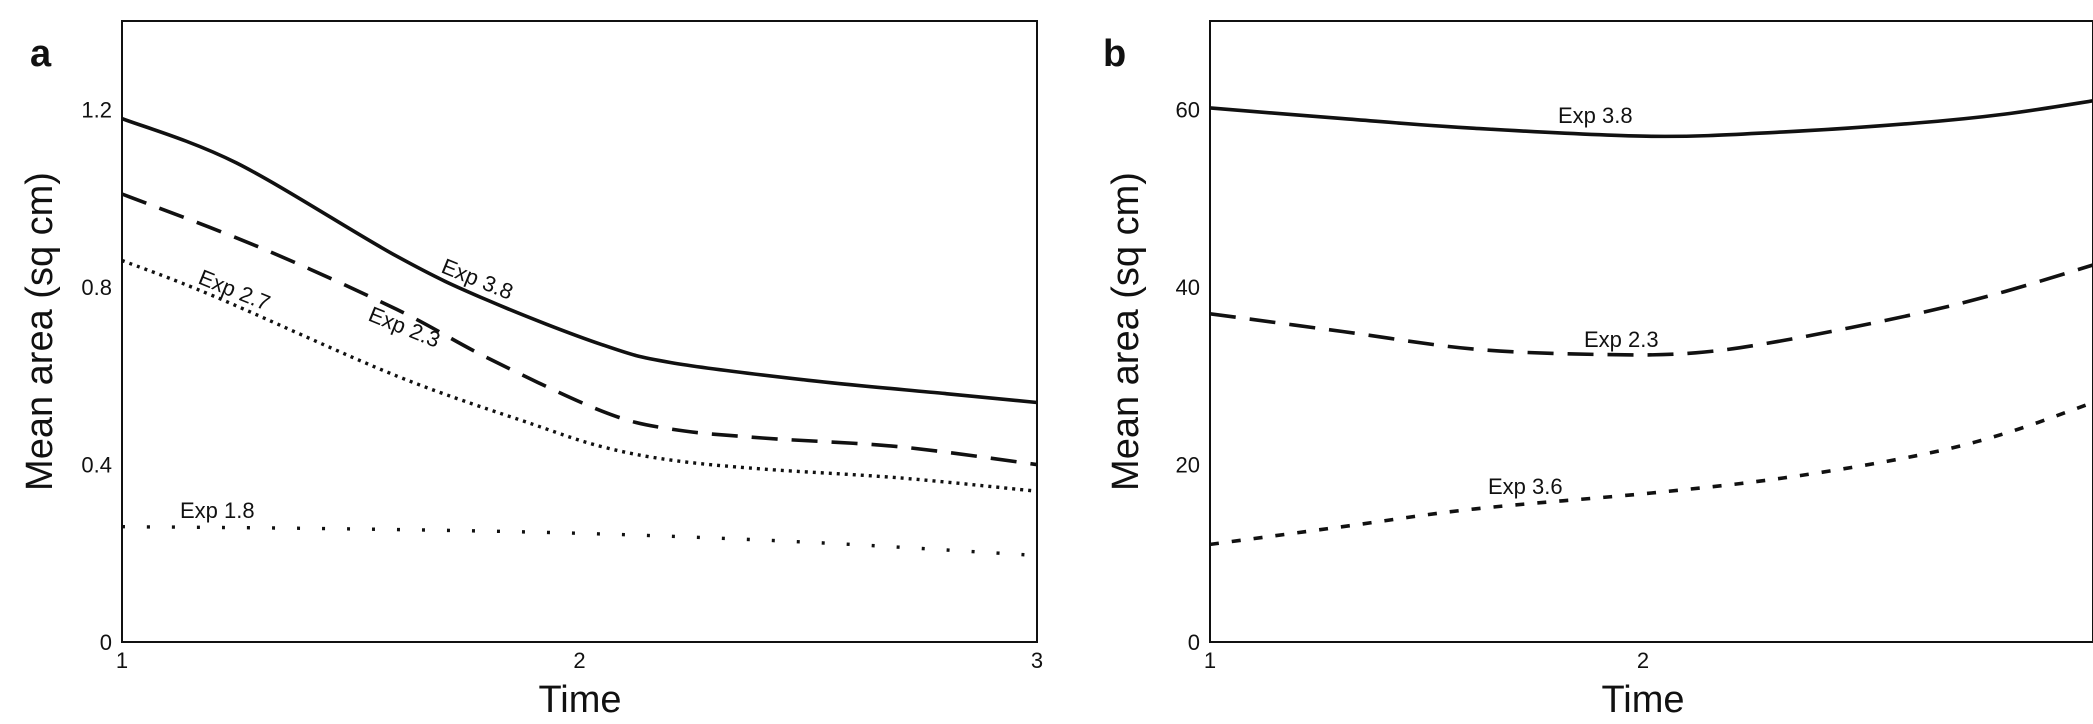 This screenshot has width=2093, height=724. Describe the element at coordinates (1188, 287) in the screenshot. I see `y-tick-label: 40` at that location.